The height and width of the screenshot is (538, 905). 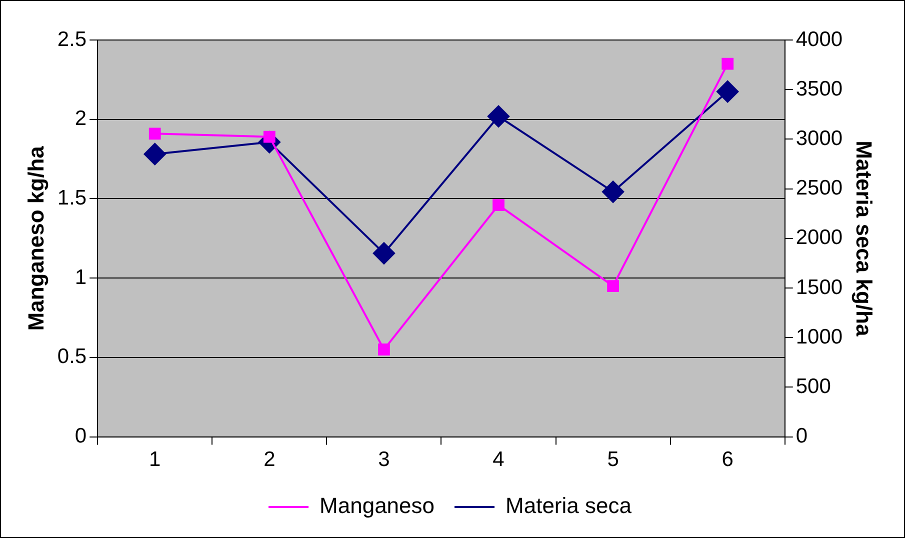 What do you see at coordinates (569, 505) in the screenshot?
I see `legend-label: Materia seca` at bounding box center [569, 505].